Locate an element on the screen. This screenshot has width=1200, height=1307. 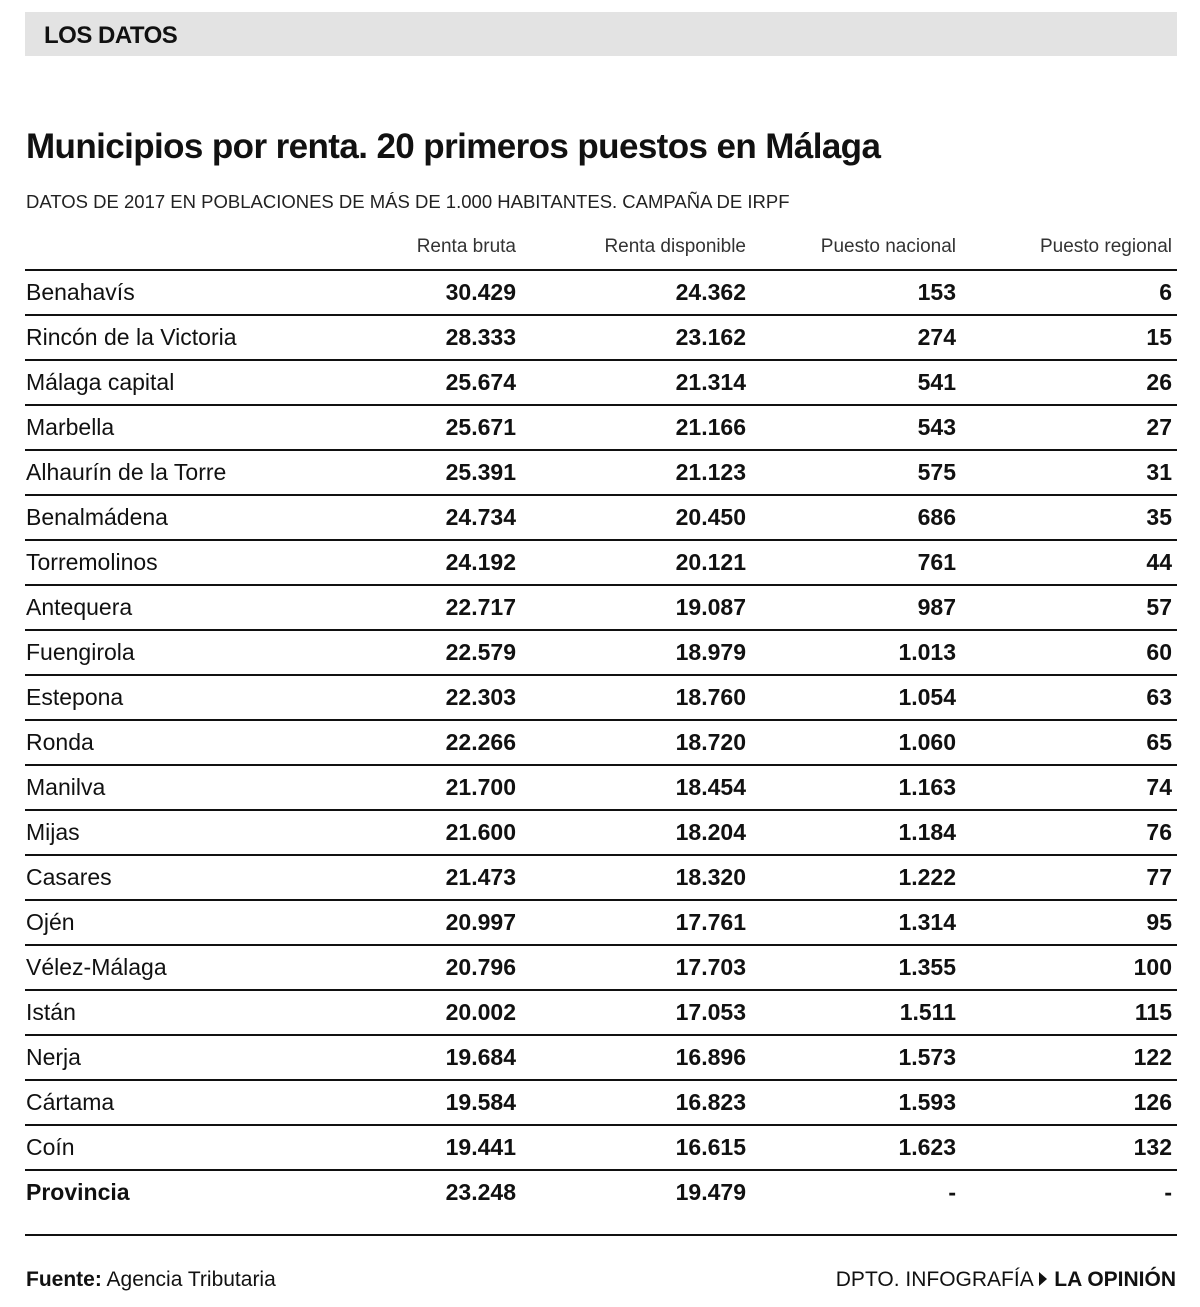
row-name: Cártama is located at coordinates (70, 1102).